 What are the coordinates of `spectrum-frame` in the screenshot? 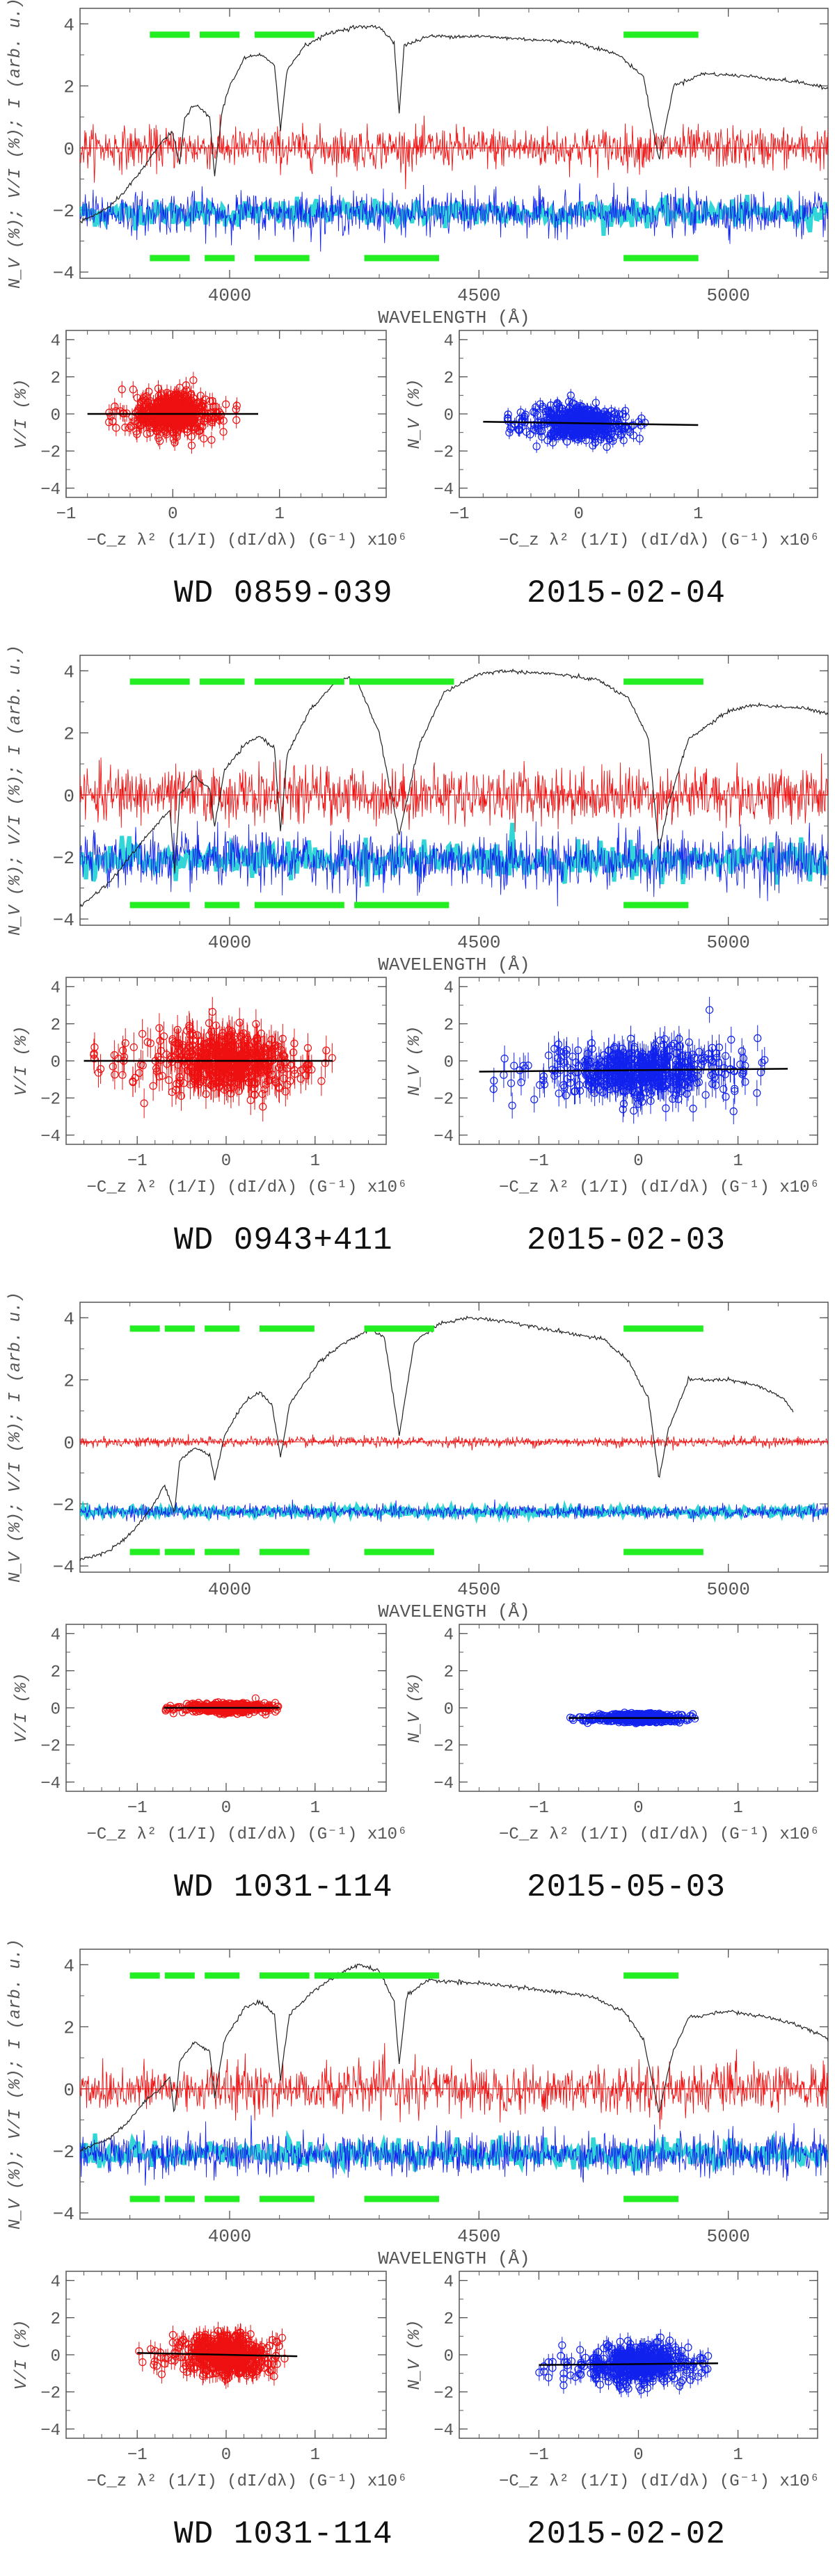 It's located at (454, 1437).